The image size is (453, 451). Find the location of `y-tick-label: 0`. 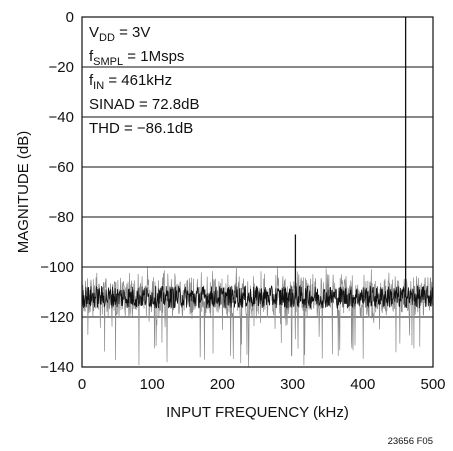

y-tick-label: 0 is located at coordinates (70, 17).